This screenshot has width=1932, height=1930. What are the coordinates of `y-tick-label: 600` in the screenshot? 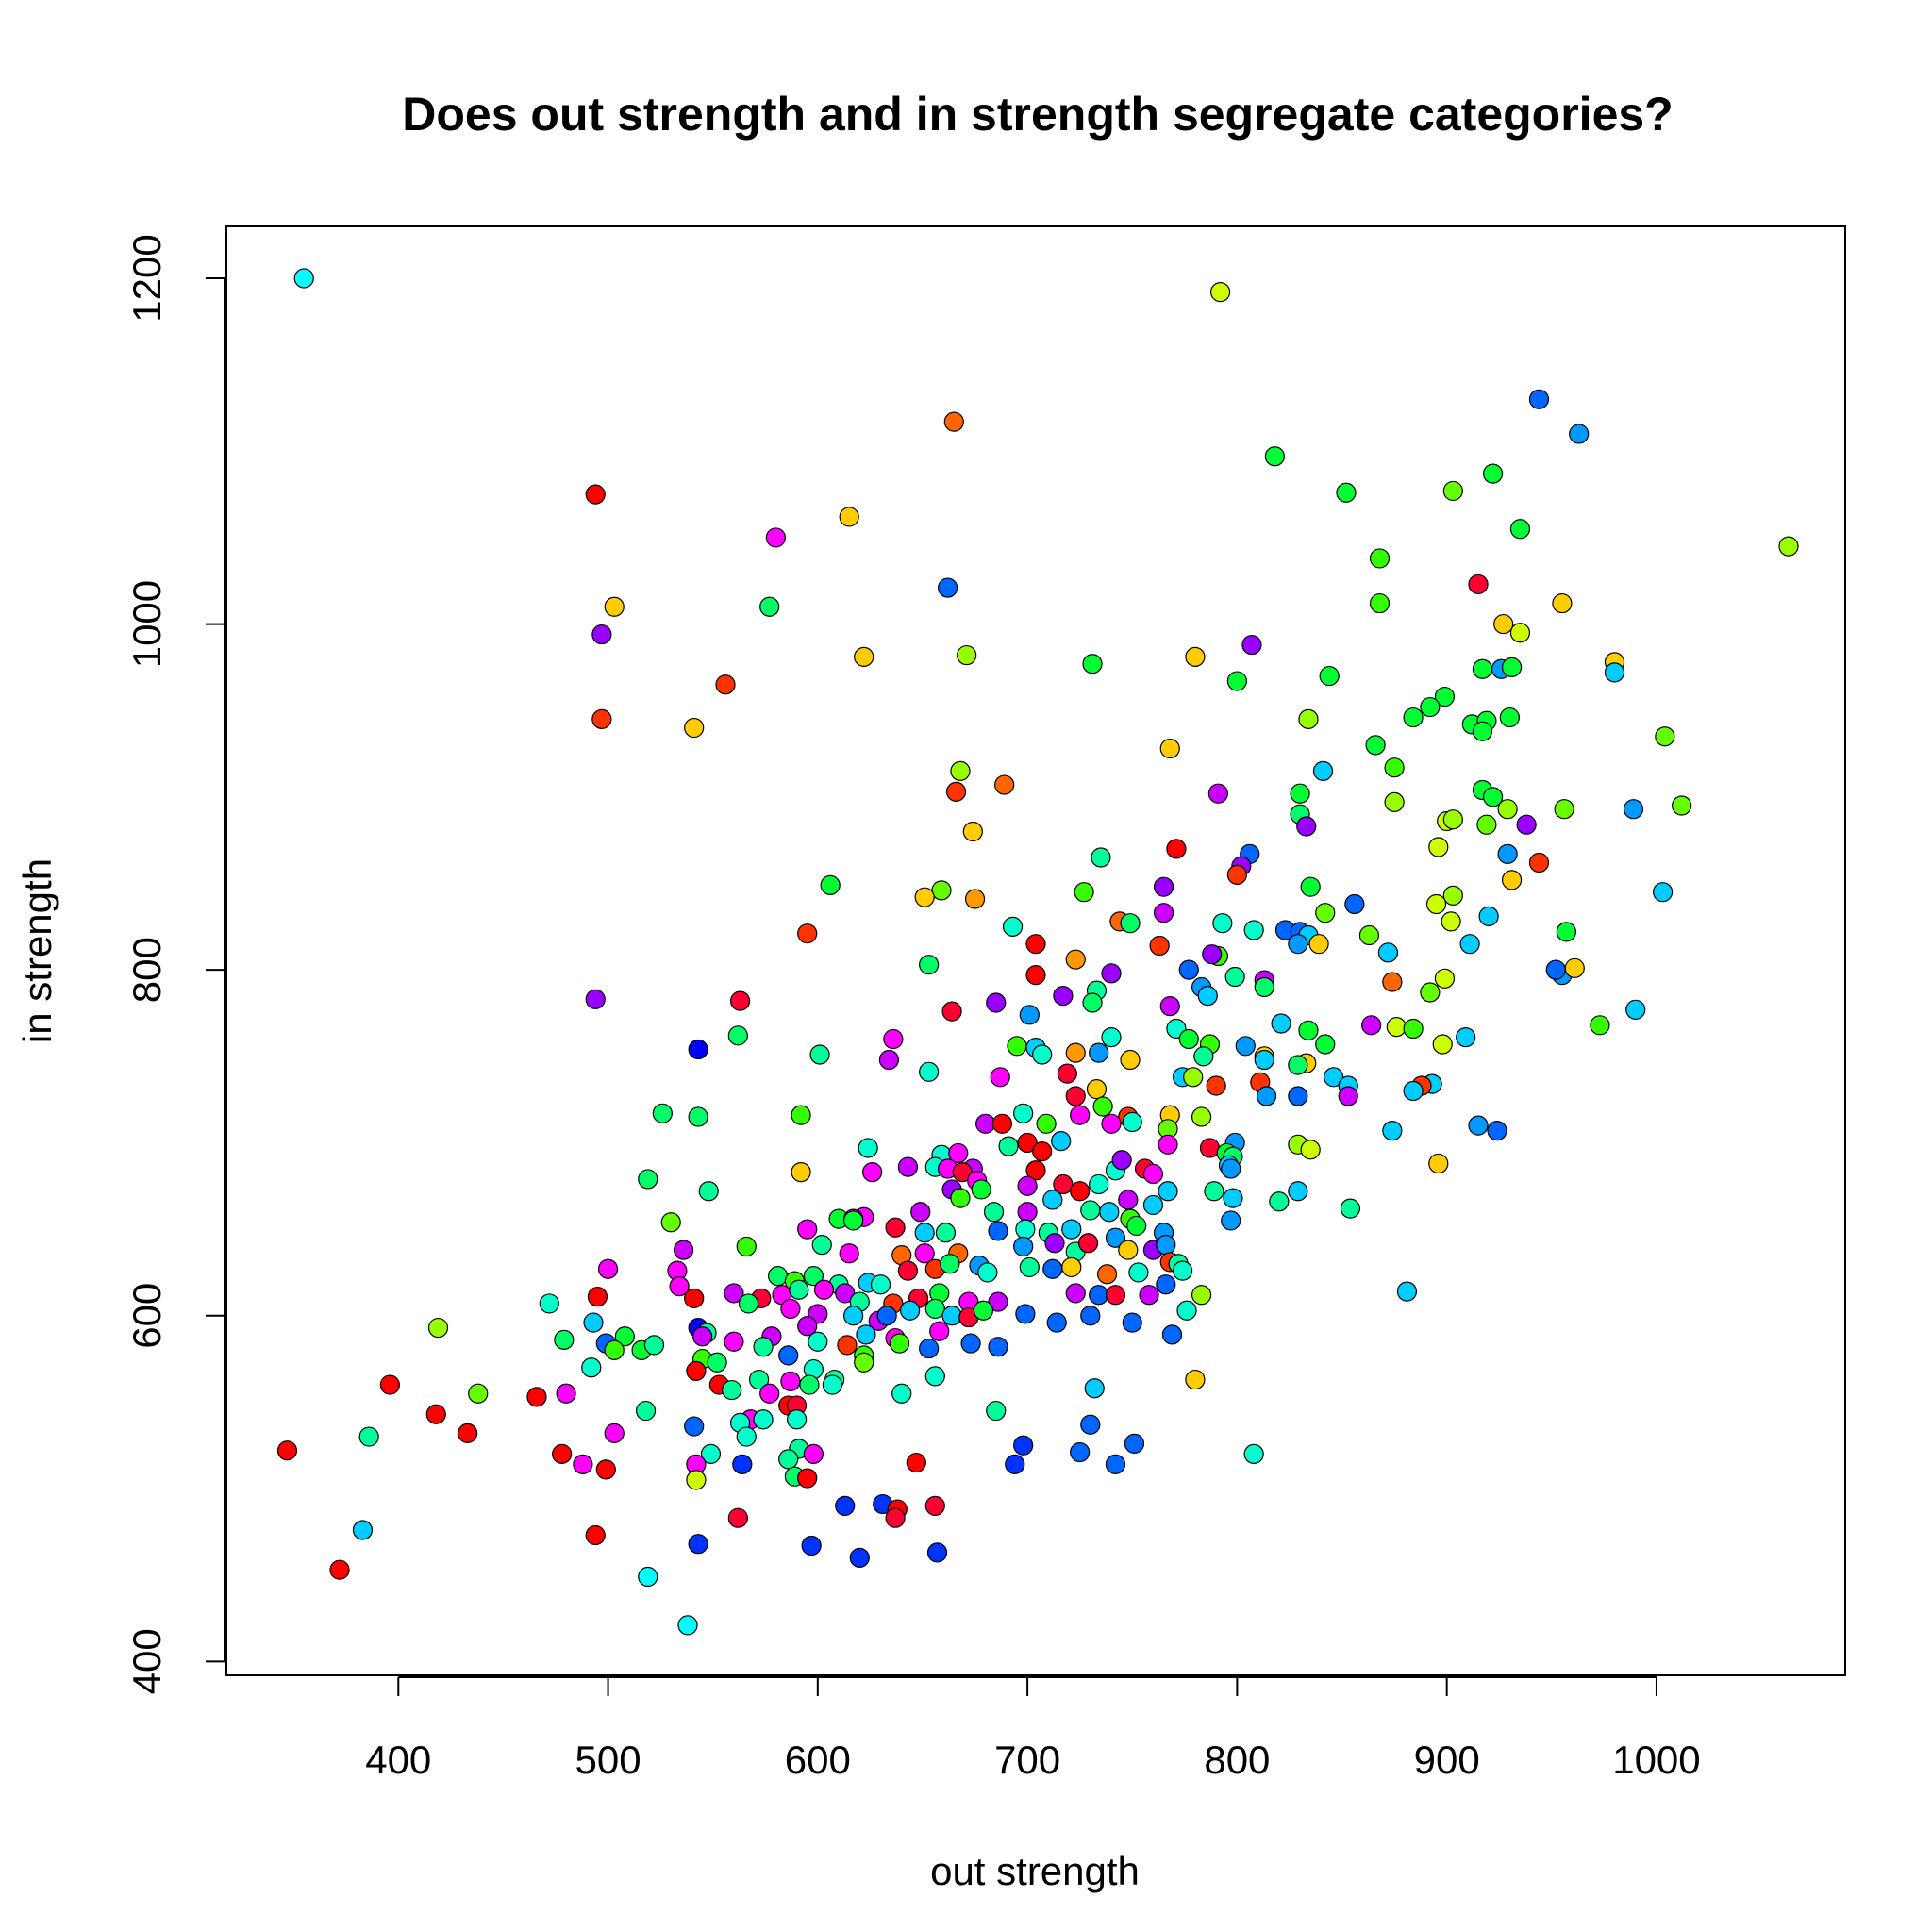 It's located at (147, 1316).